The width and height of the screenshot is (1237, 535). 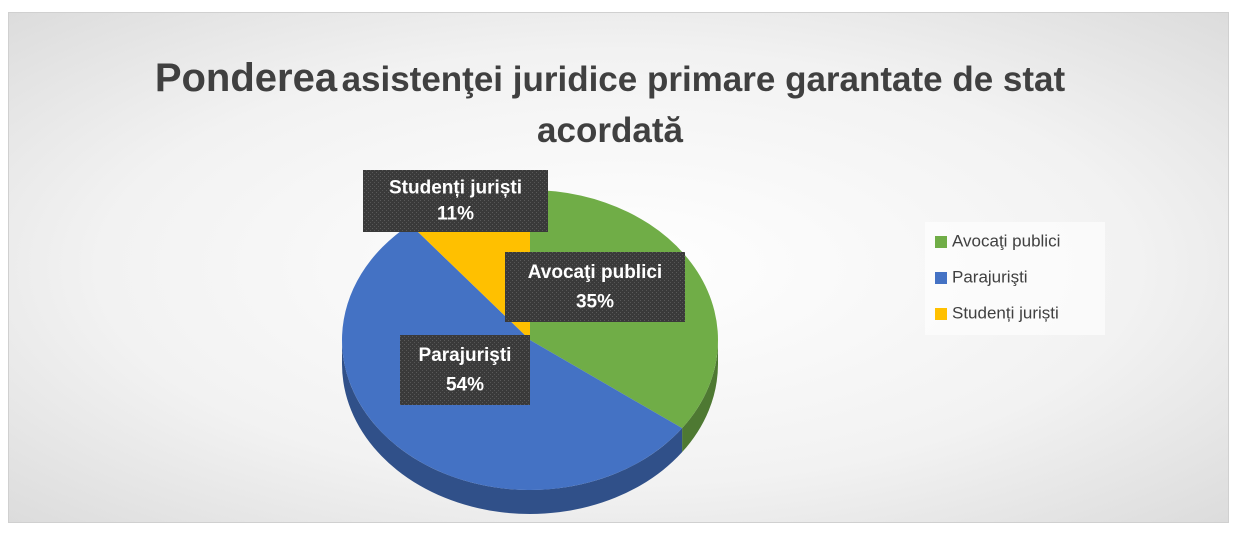 I want to click on legend-label: Studenți juriști, so click(x=1005, y=312).